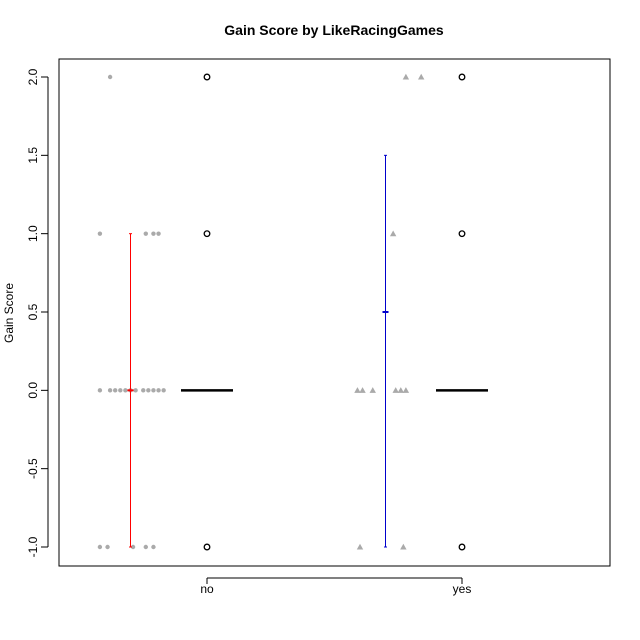  I want to click on y-tick-label: 1.0, so click(33, 233).